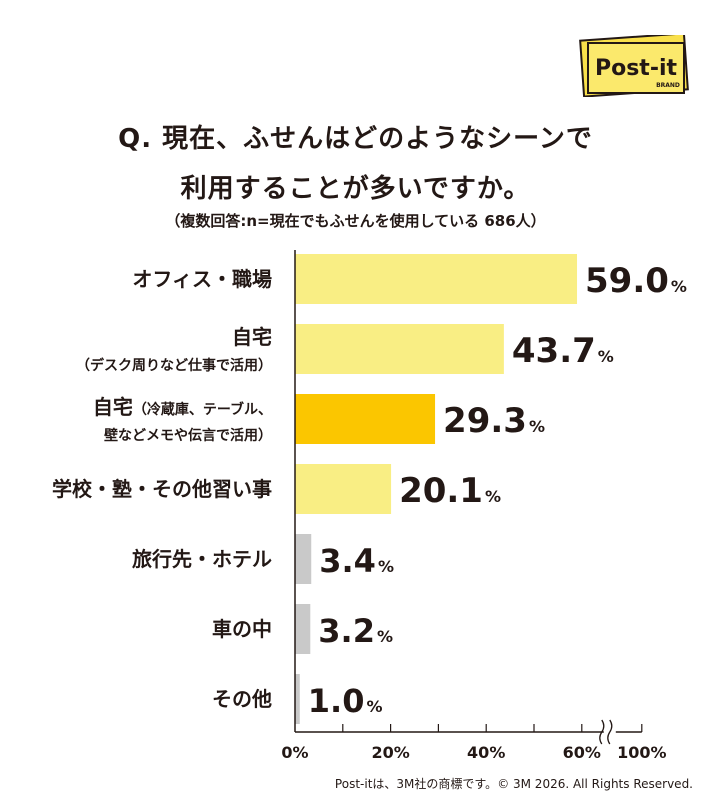 This screenshot has width=711, height=800. Describe the element at coordinates (202, 559) in the screenshot. I see `category-label-4: 旅行先・ホテル` at that location.